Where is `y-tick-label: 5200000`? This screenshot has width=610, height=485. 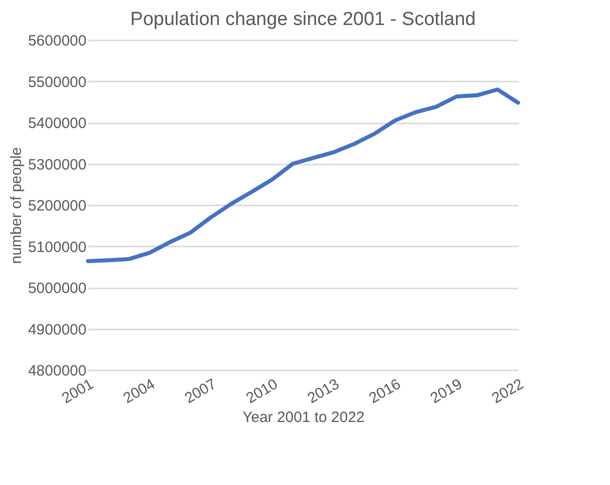
y-tick-label: 5200000 is located at coordinates (57, 206).